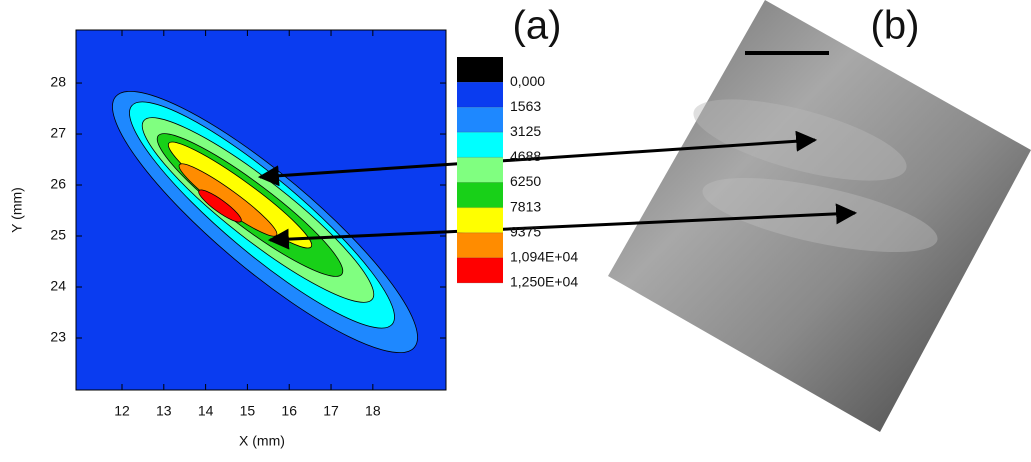  What do you see at coordinates (58, 337) in the screenshot?
I see `y-tick-label: 23` at bounding box center [58, 337].